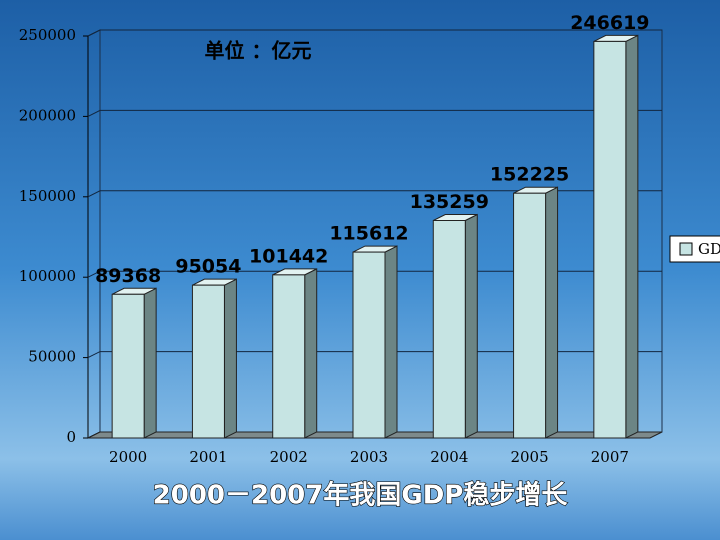 The width and height of the screenshot is (720, 540). What do you see at coordinates (71, 437) in the screenshot?
I see `y-tick-label: 0` at bounding box center [71, 437].